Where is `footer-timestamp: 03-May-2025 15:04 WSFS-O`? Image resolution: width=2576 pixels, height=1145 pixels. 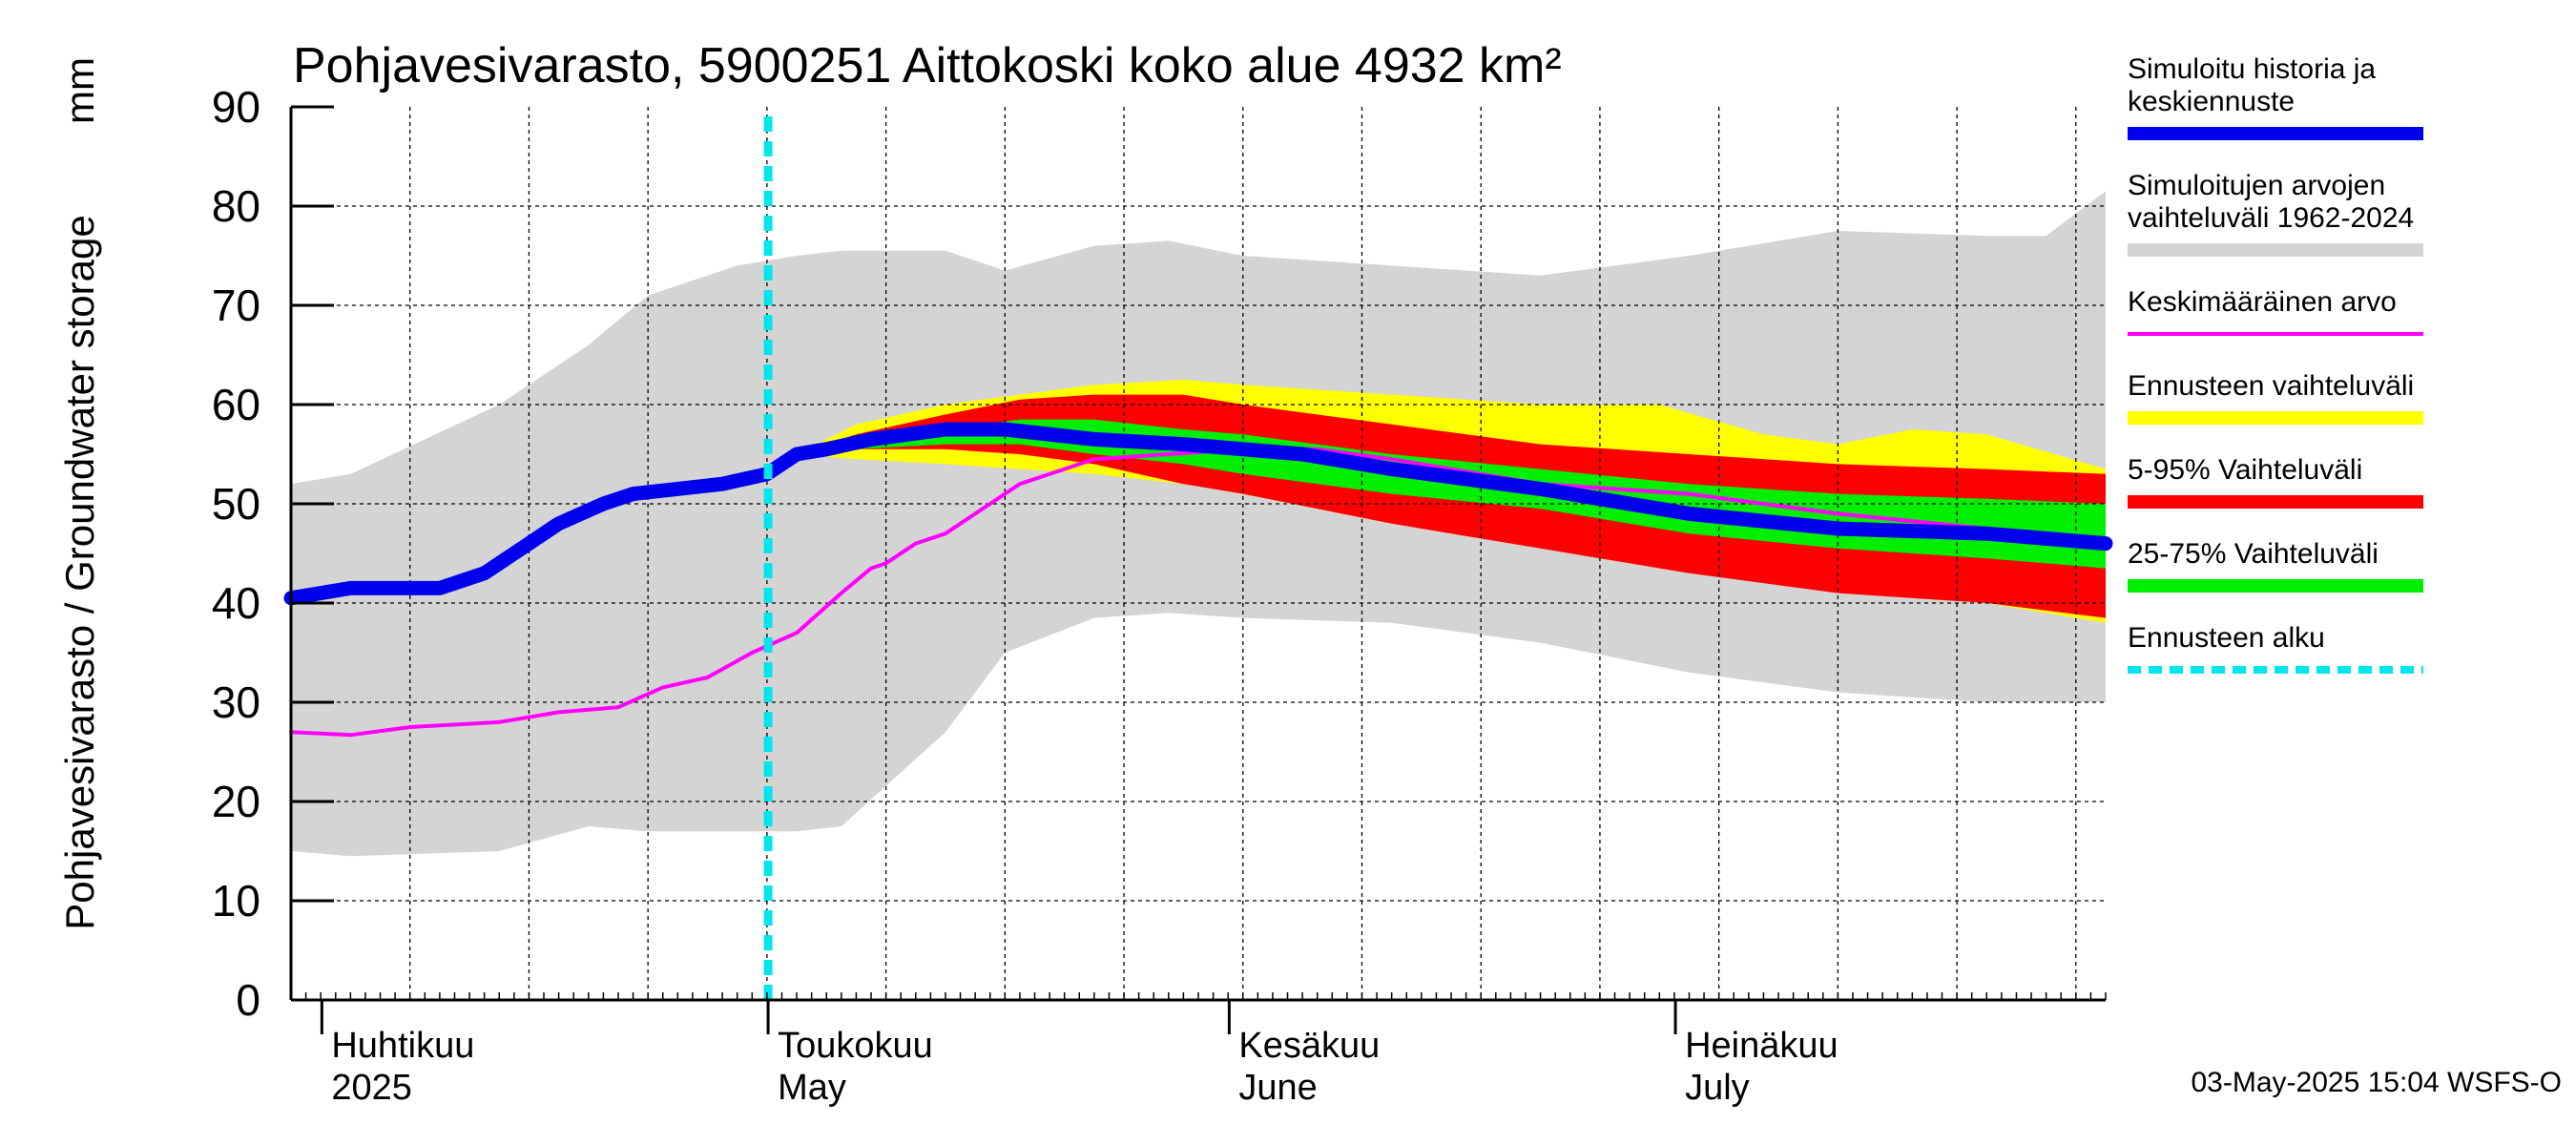
footer-timestamp: 03-May-2025 15:04 WSFS-O is located at coordinates (2377, 1082).